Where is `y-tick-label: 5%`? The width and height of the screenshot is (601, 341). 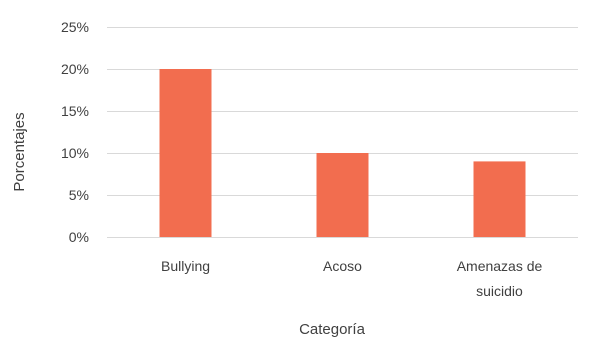 y-tick-label: 5% is located at coordinates (79, 195).